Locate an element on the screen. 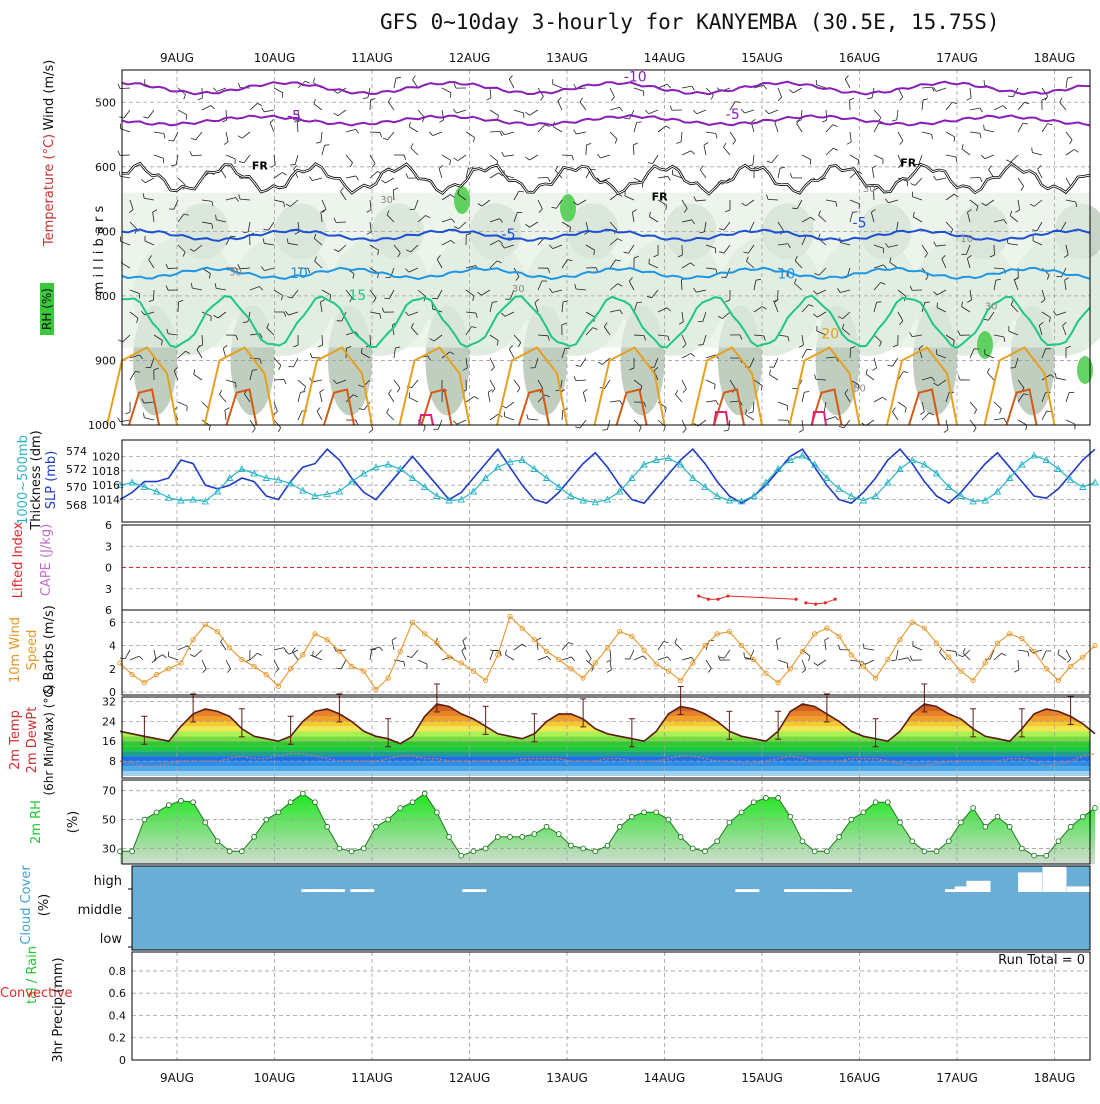 The image size is (1100, 1104). contour-label-3: FR is located at coordinates (260, 166).